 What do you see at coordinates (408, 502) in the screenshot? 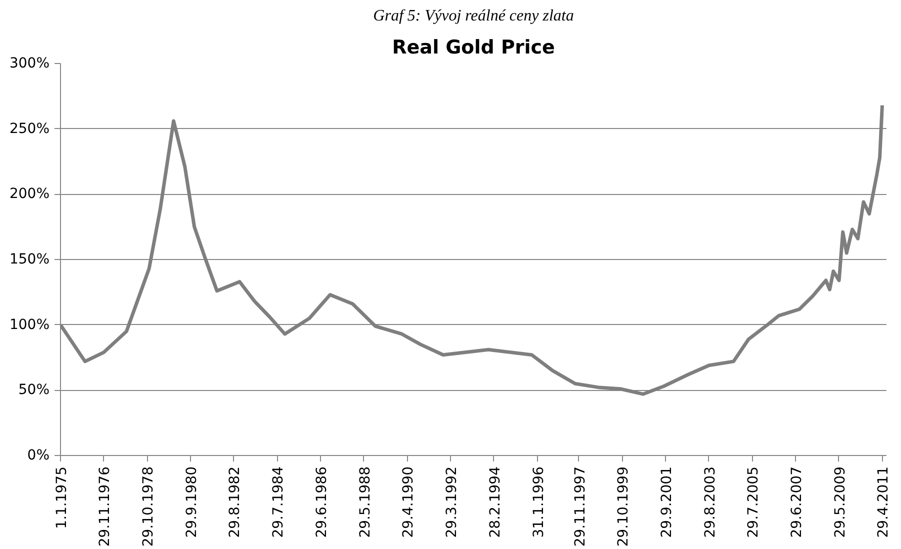
I see `x-tick-label: 29.4.1990` at bounding box center [408, 502].